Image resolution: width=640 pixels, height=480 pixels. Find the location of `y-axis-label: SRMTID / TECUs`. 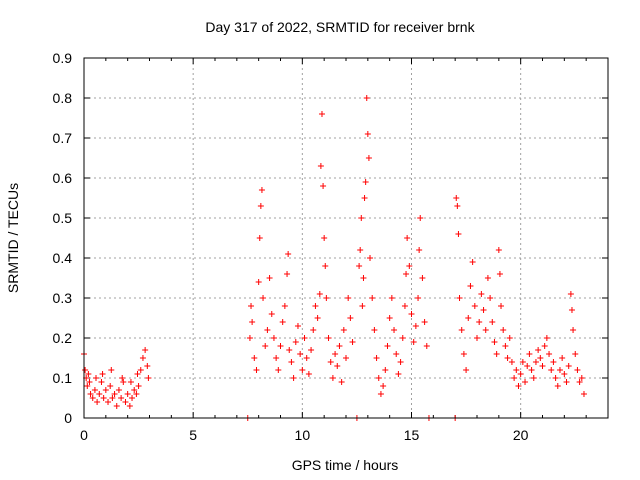

y-axis-label: SRMTID / TECUs is located at coordinates (13, 238).